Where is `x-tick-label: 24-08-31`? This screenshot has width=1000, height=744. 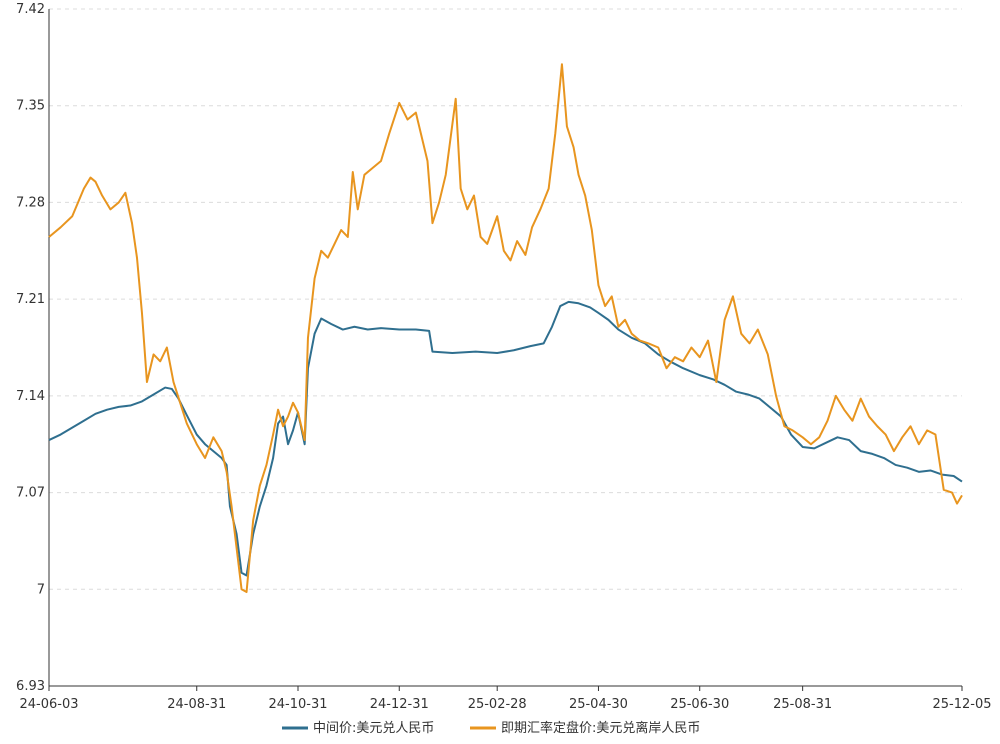 x-tick-label: 24-08-31 is located at coordinates (196, 704).